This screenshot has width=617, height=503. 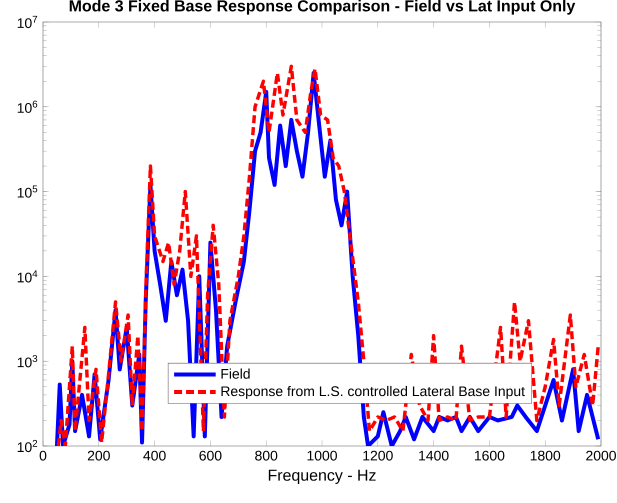 I want to click on y-tick-label: 10$^{6}$, so click(x=28, y=106).